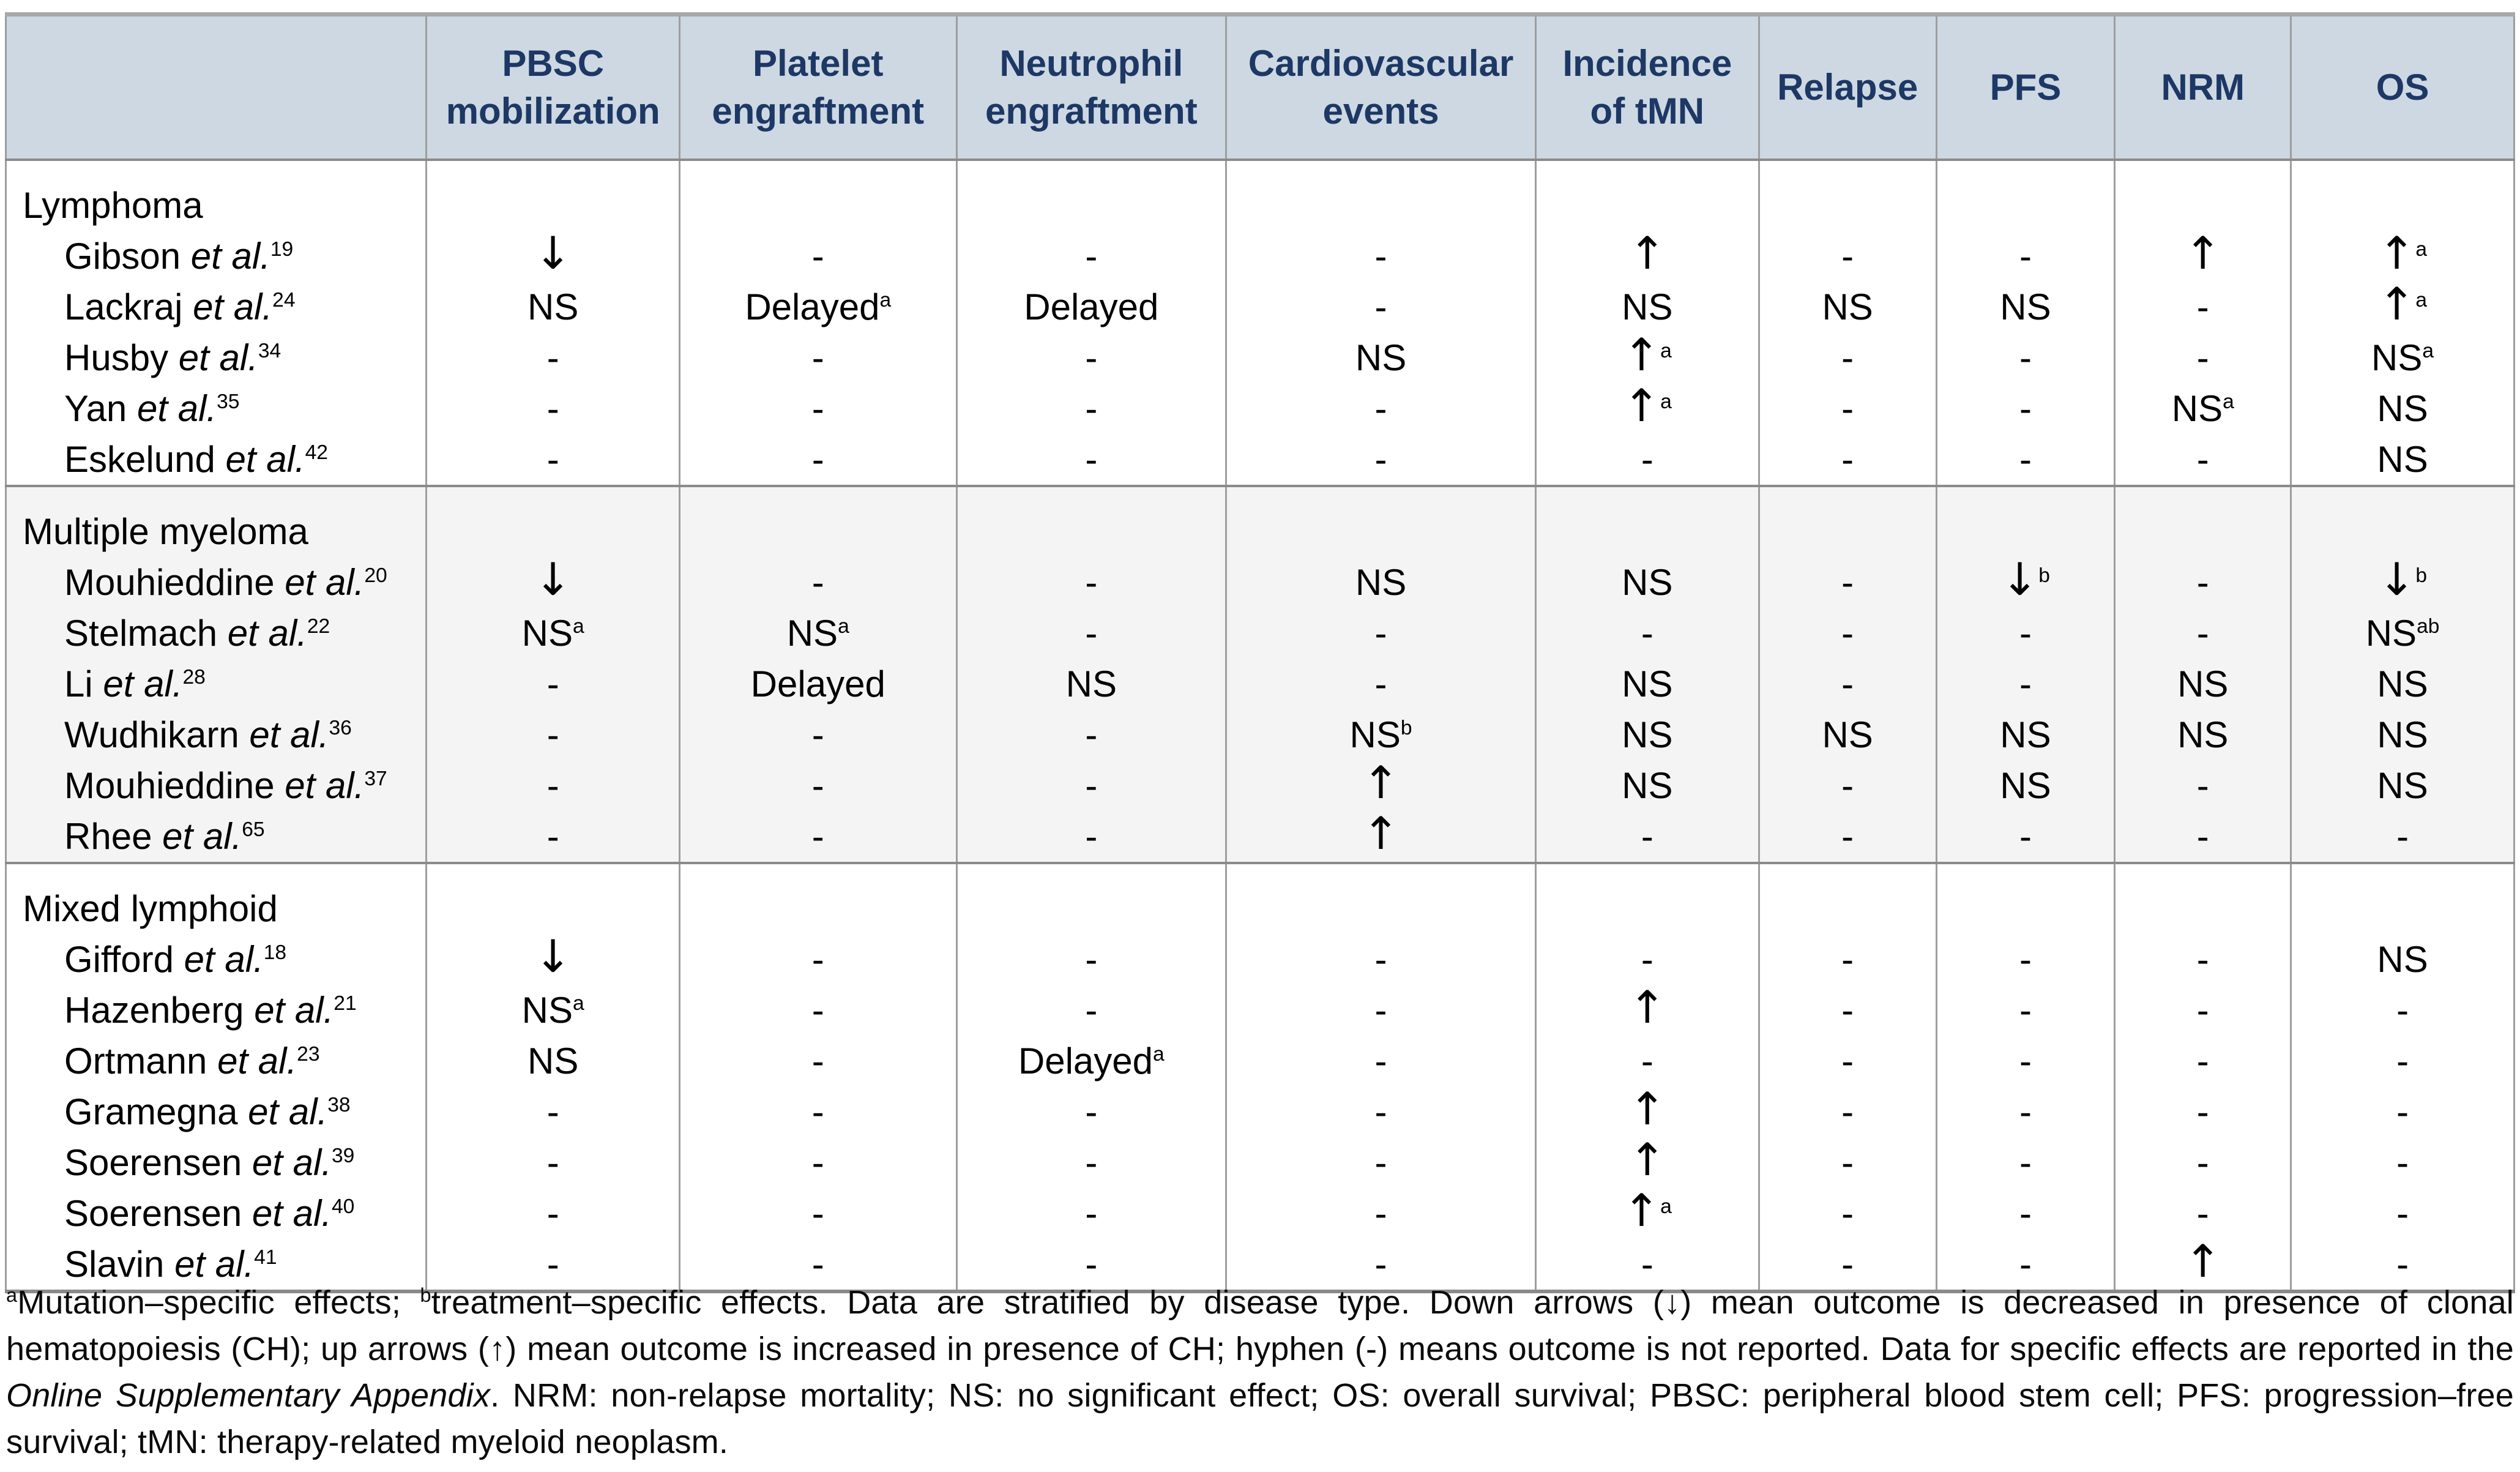 The height and width of the screenshot is (1472, 2520). Describe the element at coordinates (2402, 357) in the screenshot. I see `outcome-cell: NSa` at that location.